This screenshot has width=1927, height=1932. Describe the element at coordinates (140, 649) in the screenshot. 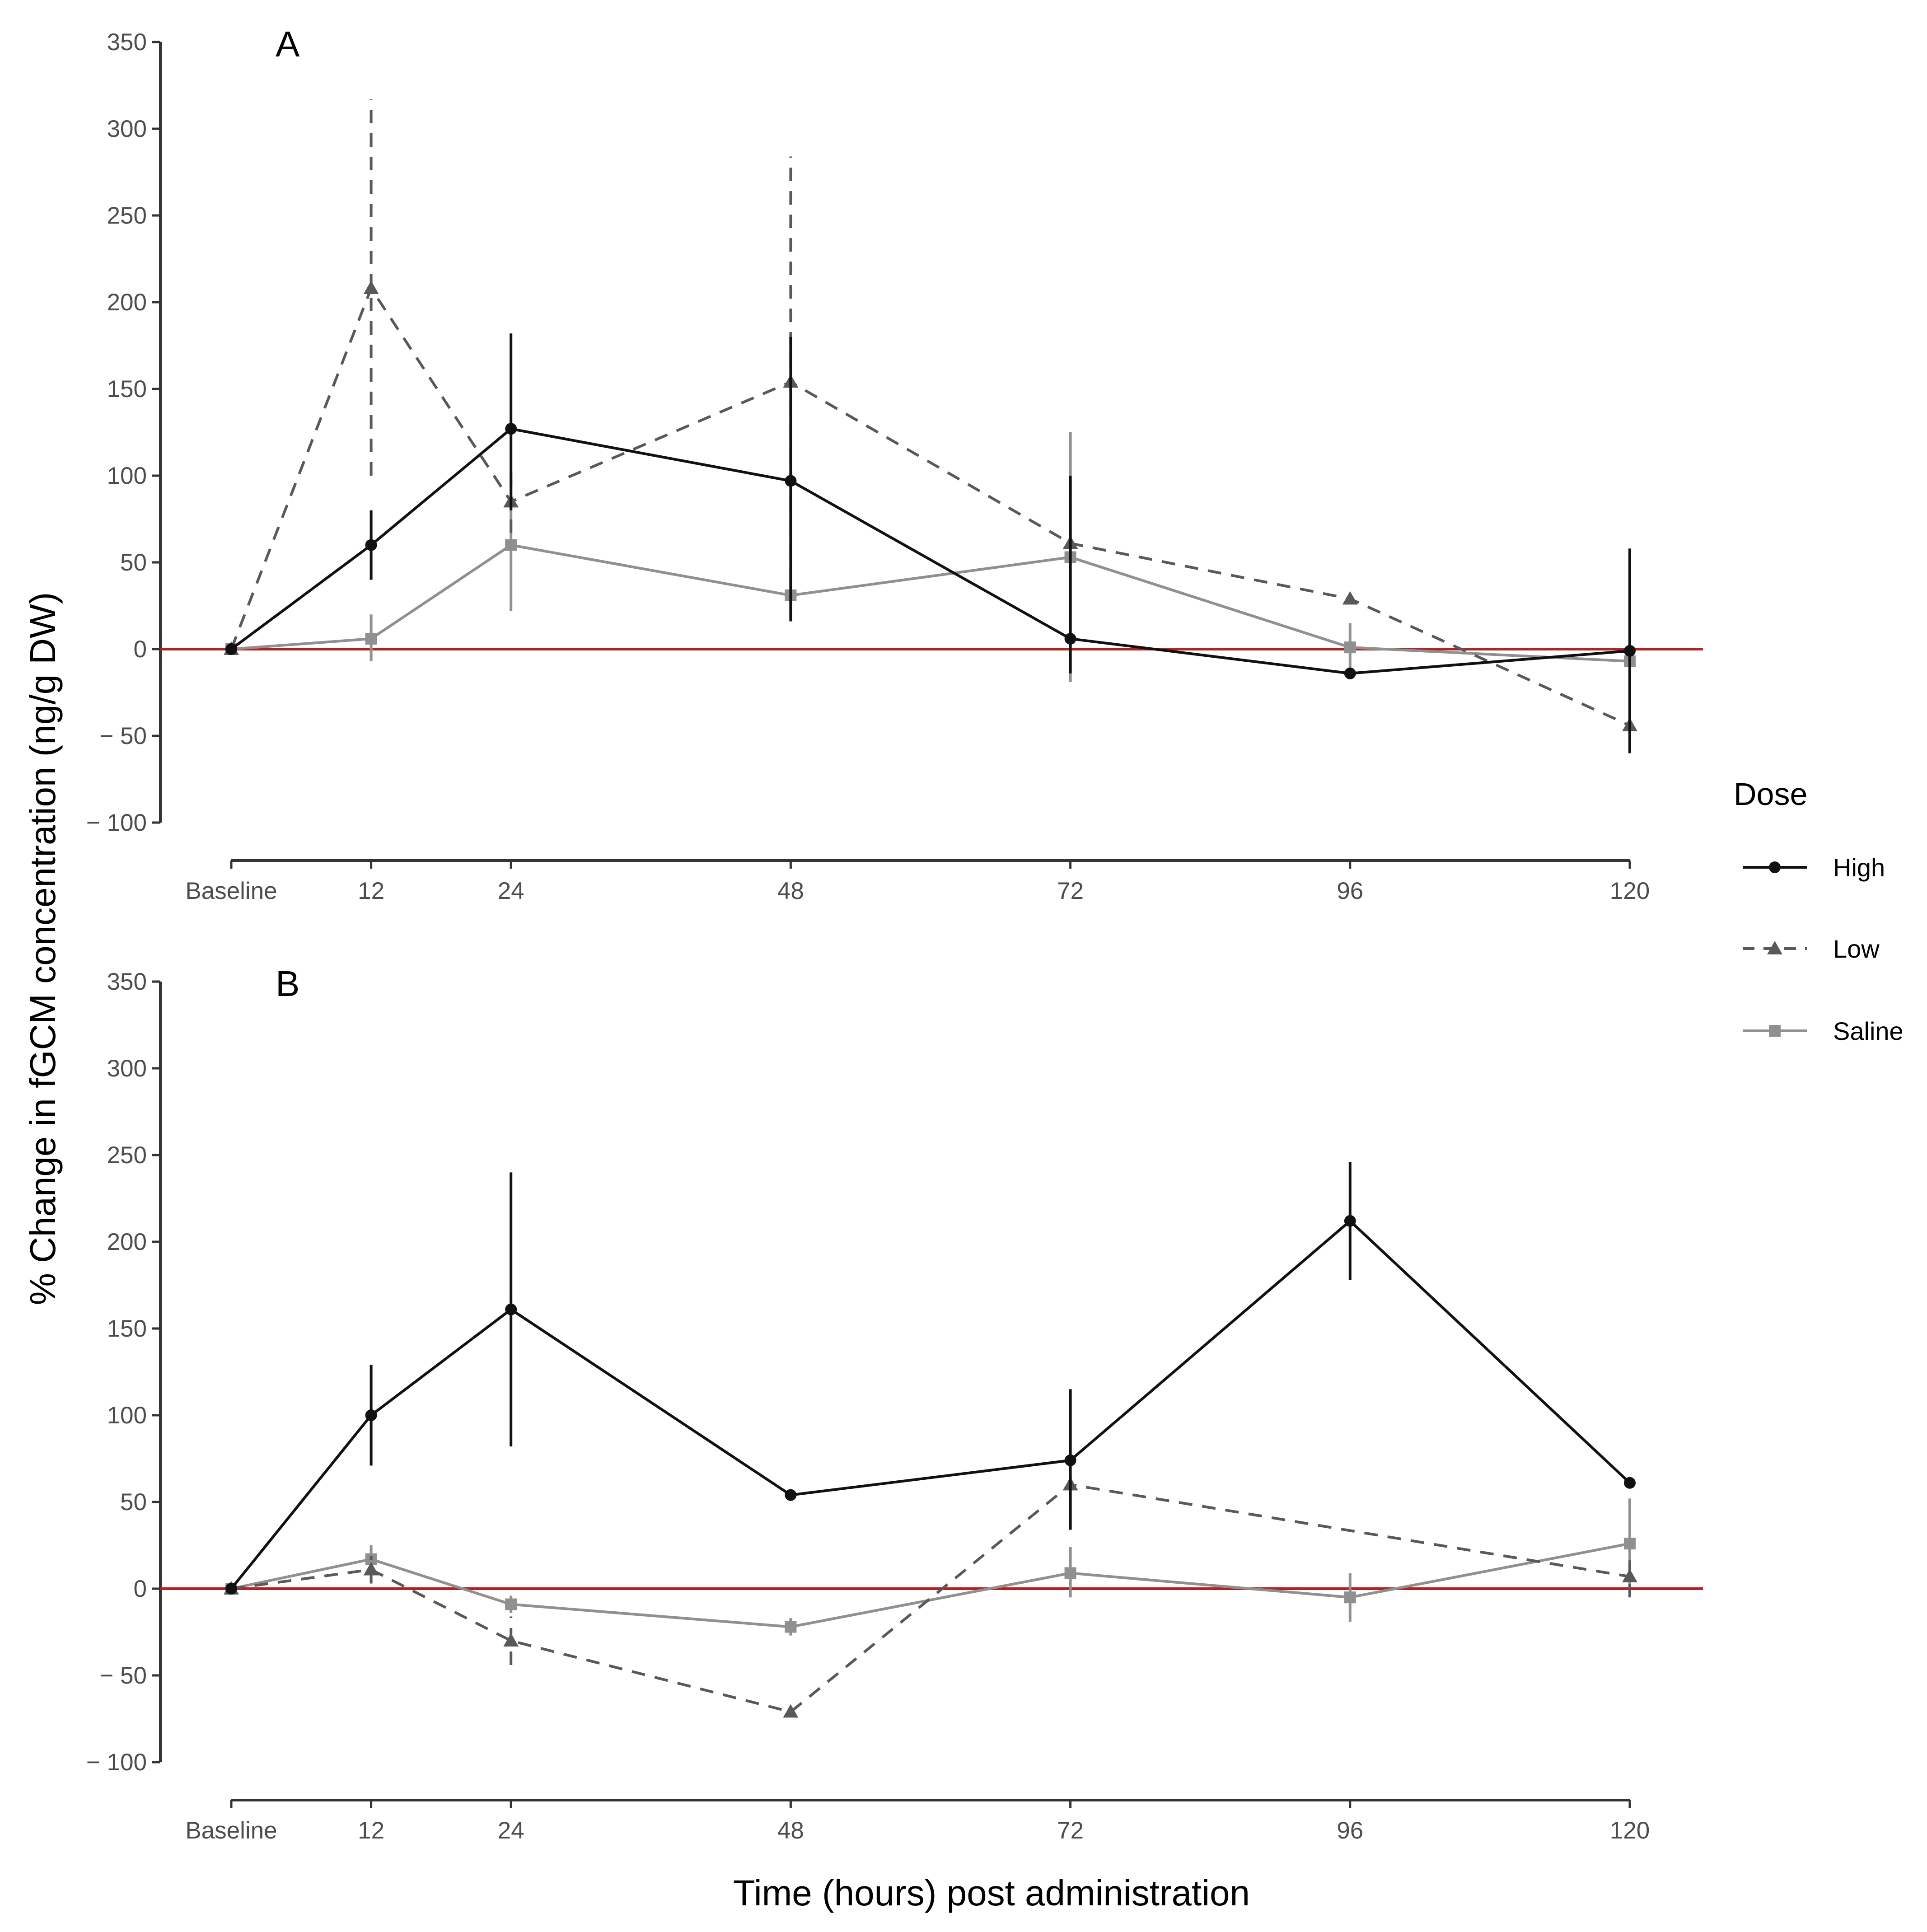

I see `panel-a-y-tick-label: 0` at that location.